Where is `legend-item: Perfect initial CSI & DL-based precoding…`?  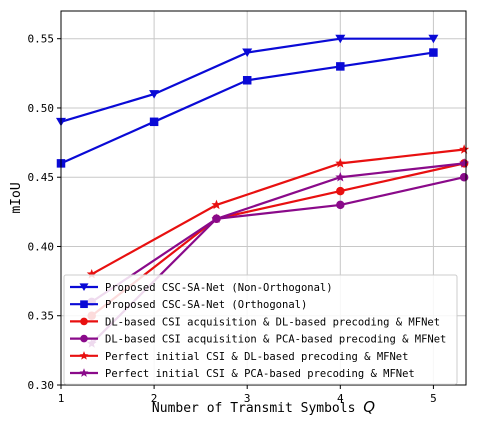 legend-item: Perfect initial CSI & DL-based precoding… is located at coordinates (239, 357).